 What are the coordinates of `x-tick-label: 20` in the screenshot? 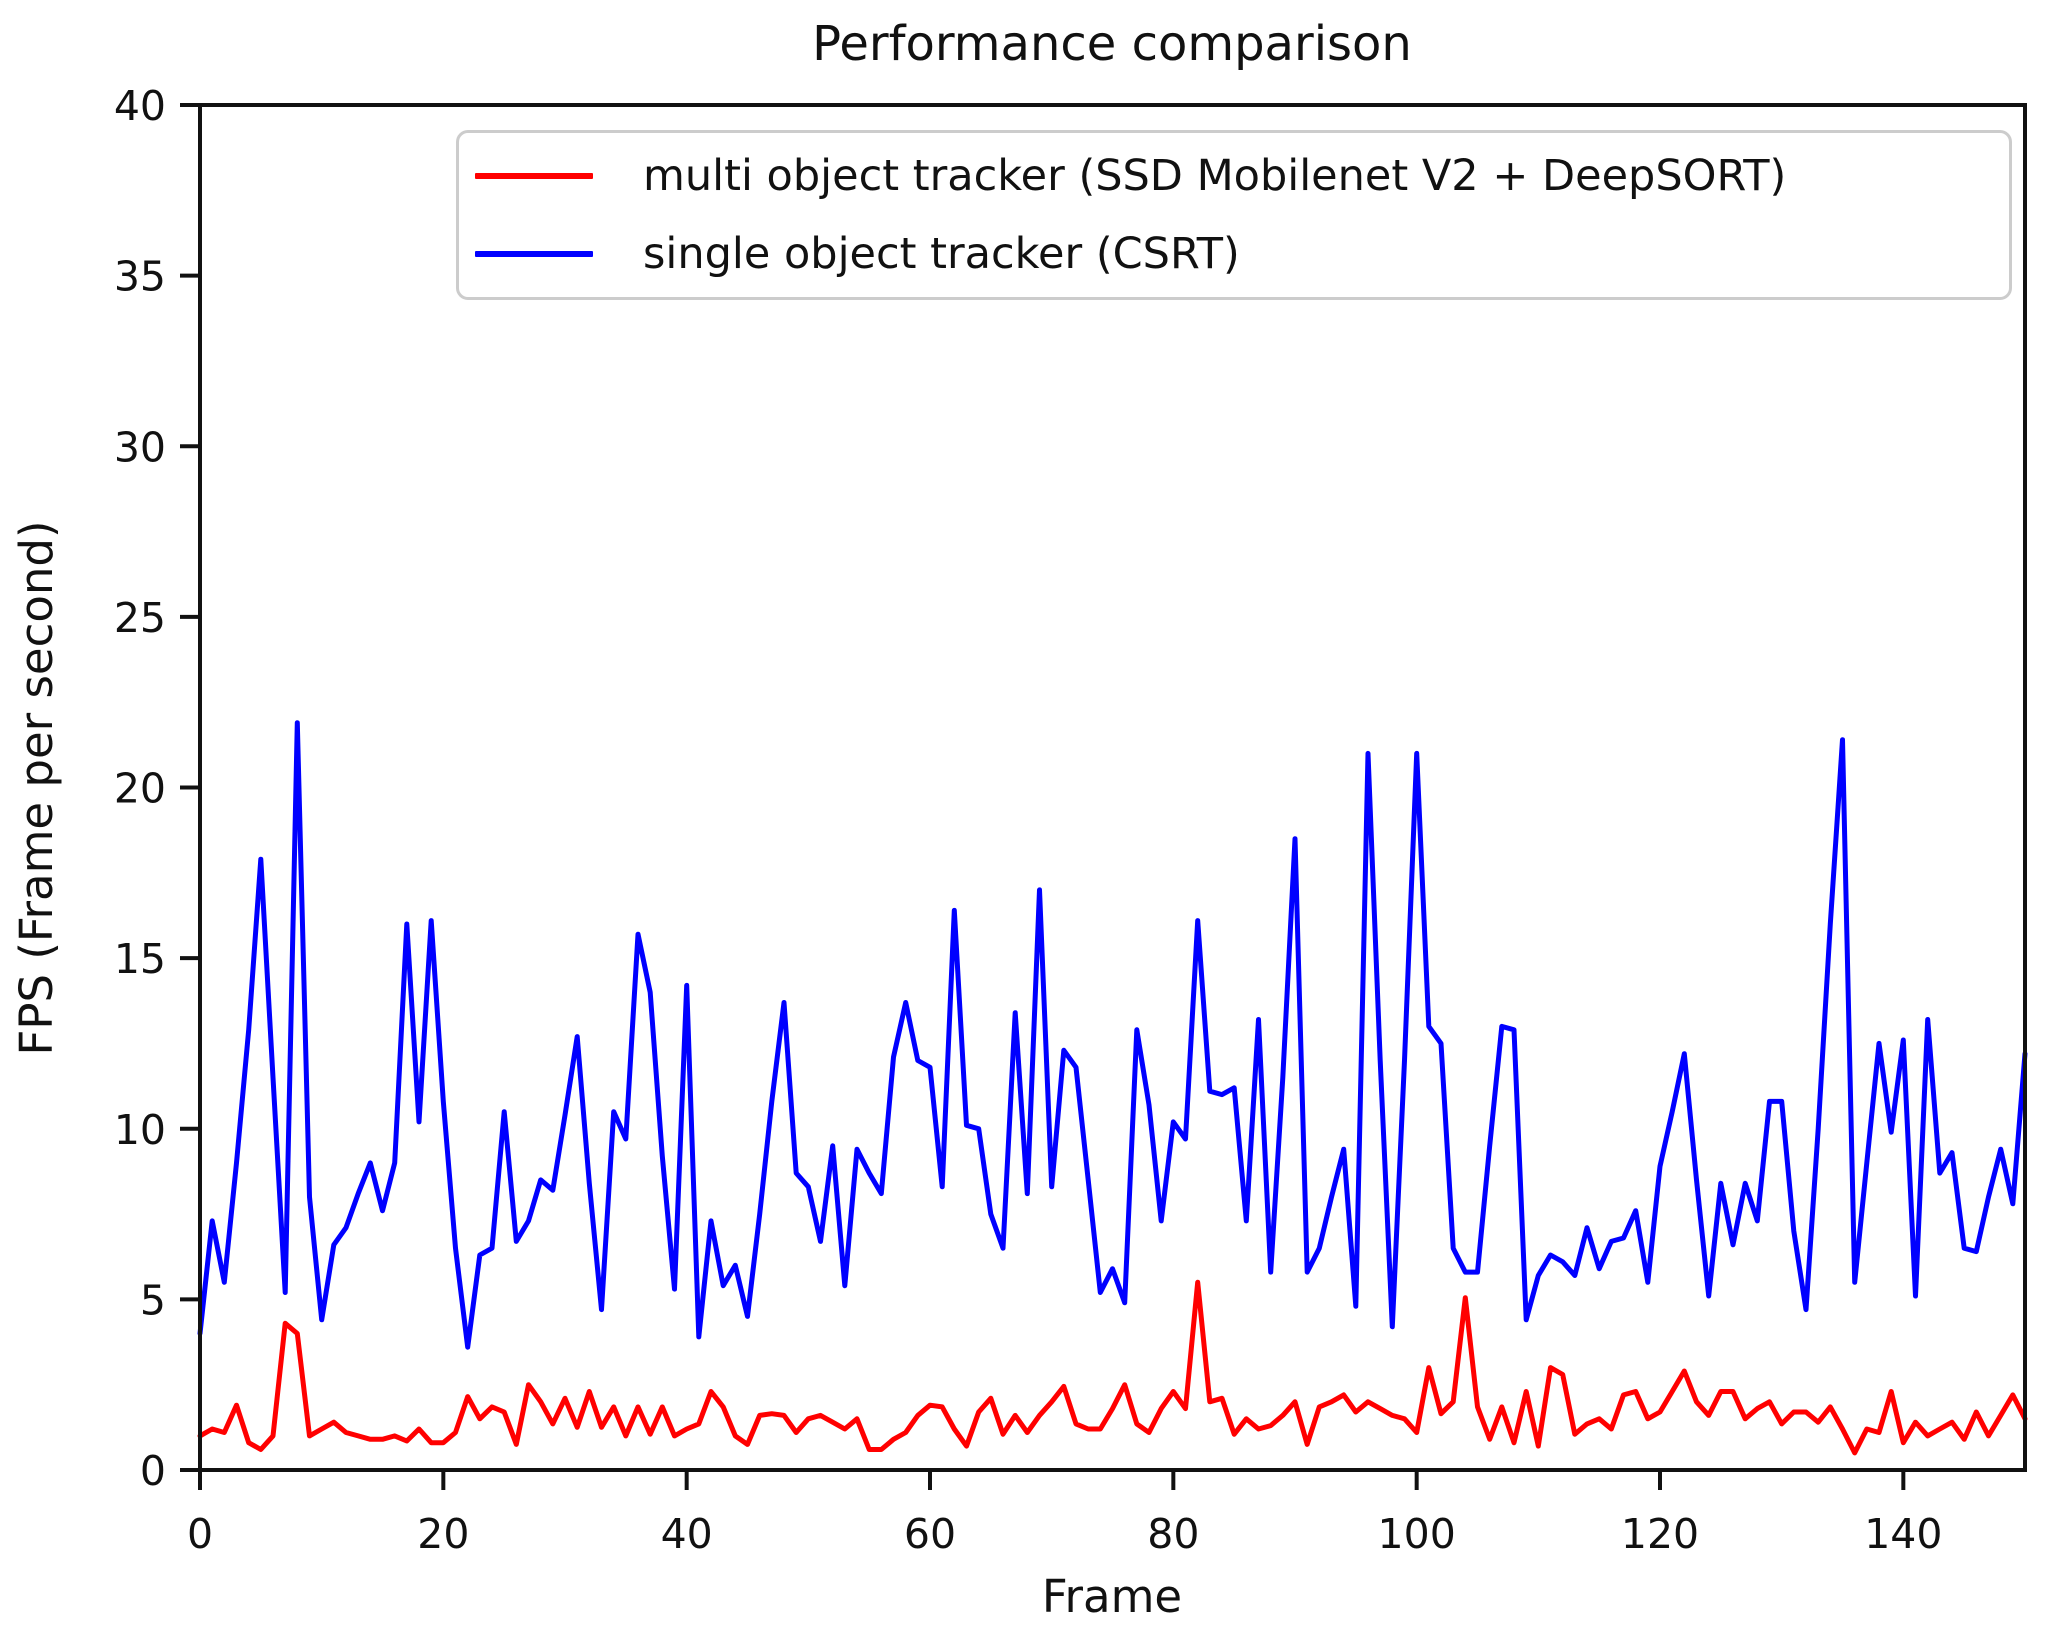 It's located at (443, 1534).